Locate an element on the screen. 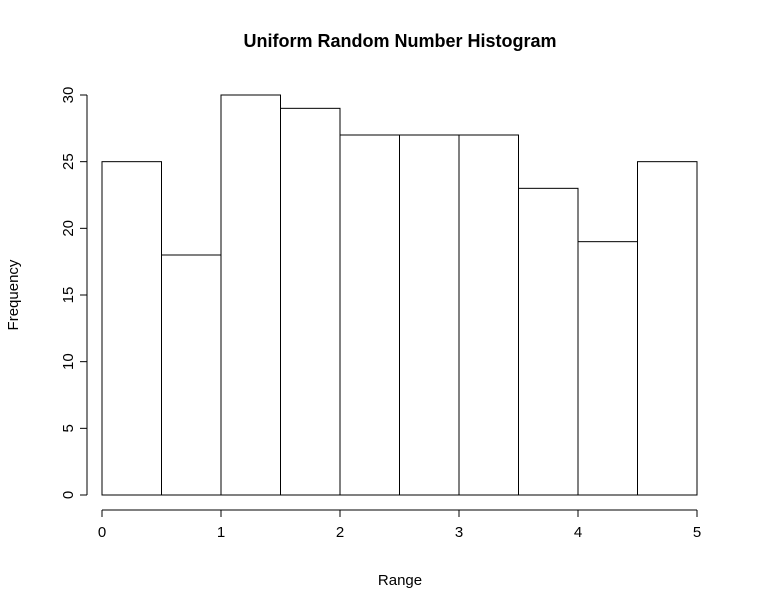 This screenshot has height=609, width=761. y-tick-label: 30 is located at coordinates (68, 95).